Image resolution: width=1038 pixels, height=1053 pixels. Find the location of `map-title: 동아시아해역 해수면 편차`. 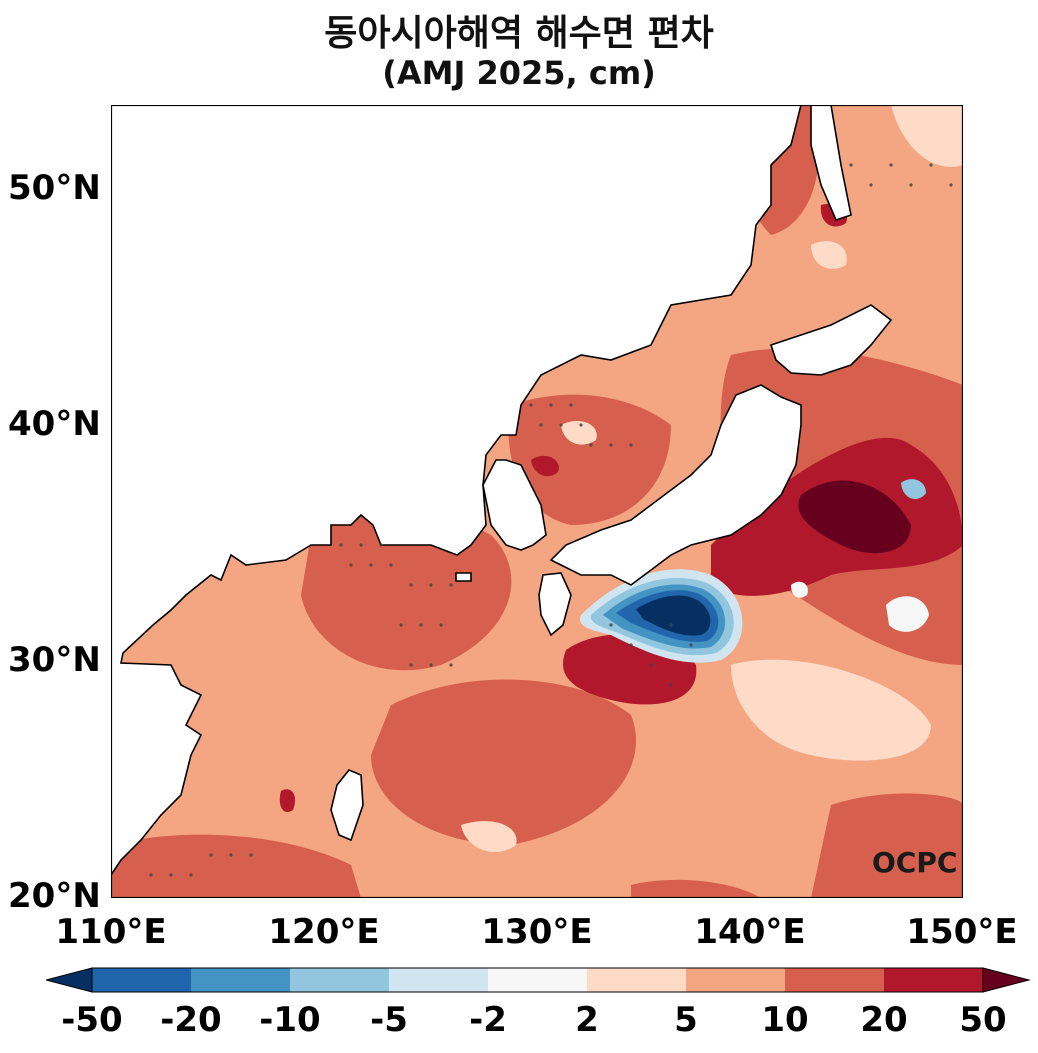

map-title: 동아시아해역 해수면 편차 is located at coordinates (519, 33).